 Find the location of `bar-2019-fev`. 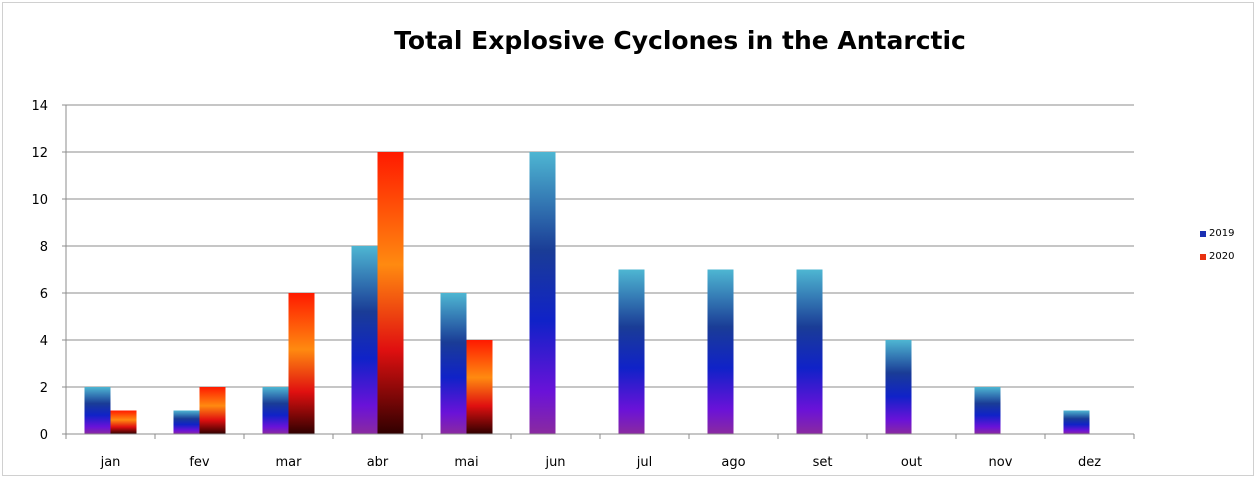

bar-2019-fev is located at coordinates (186, 422).